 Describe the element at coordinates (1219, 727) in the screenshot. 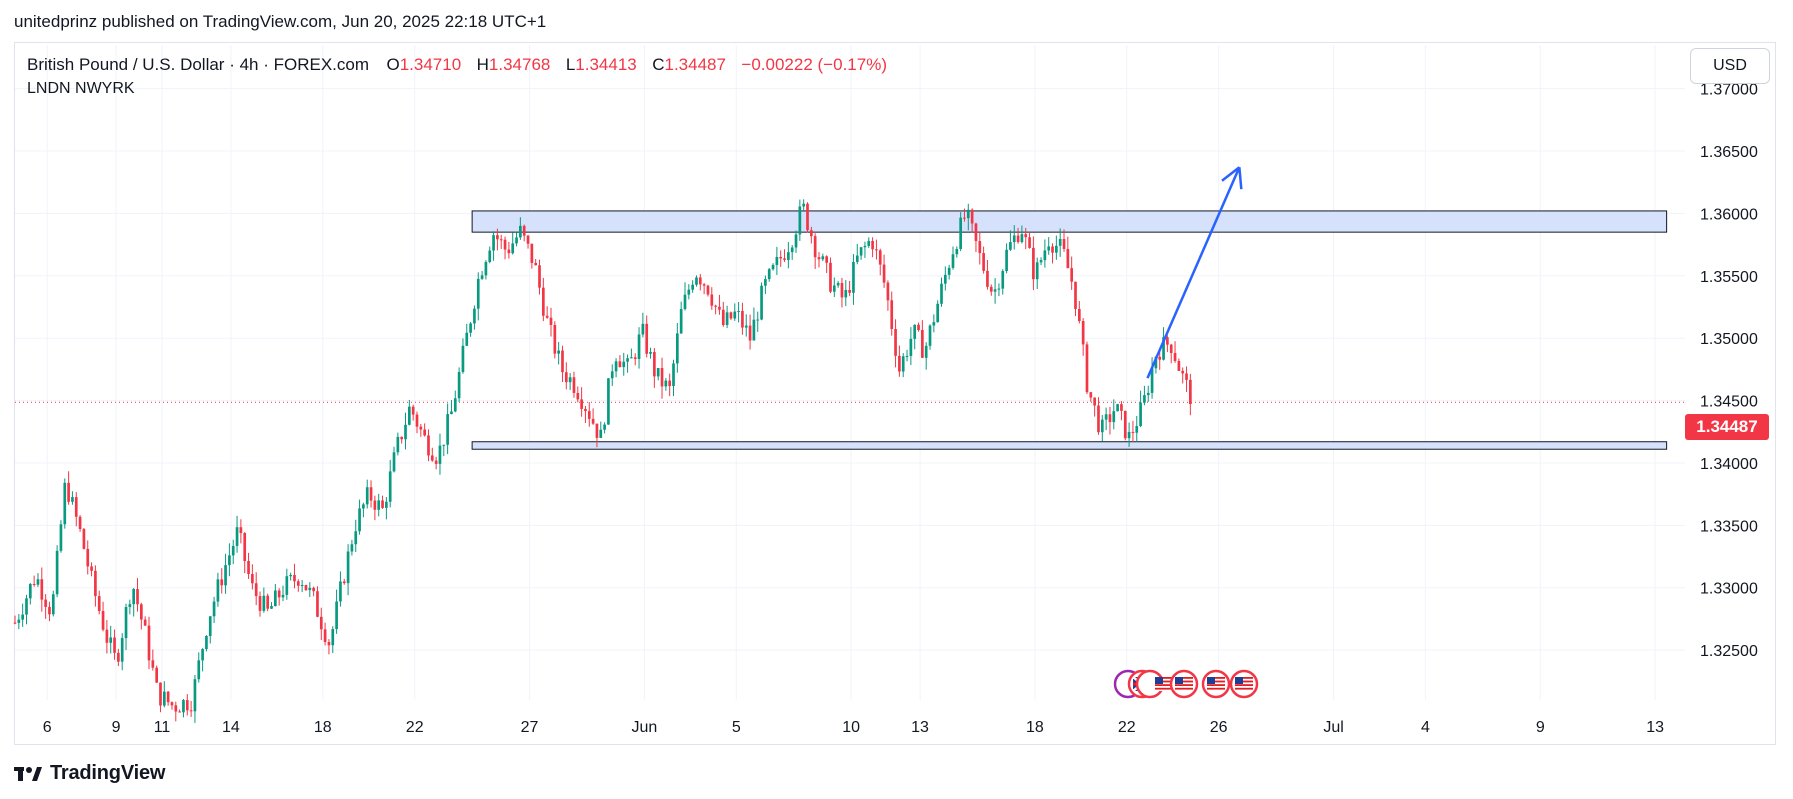

I see `x-tick-label: 26` at that location.